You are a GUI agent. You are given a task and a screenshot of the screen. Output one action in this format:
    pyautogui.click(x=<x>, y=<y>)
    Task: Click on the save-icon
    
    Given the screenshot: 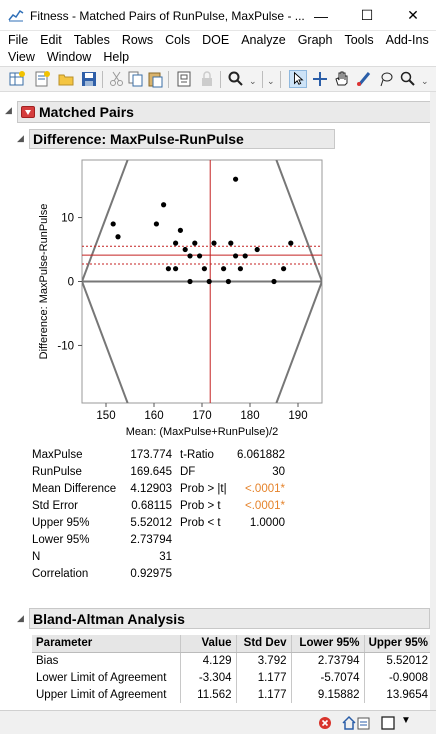 What is the action you would take?
    pyautogui.click(x=89, y=79)
    